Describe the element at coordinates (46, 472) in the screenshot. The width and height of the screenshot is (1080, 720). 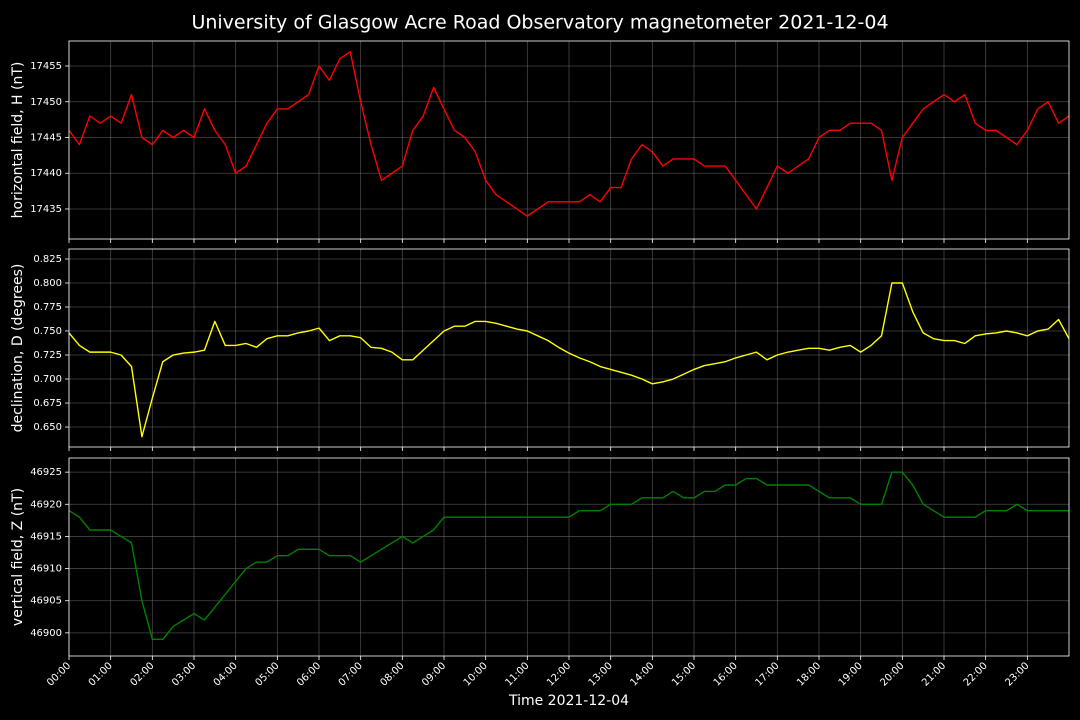
I see `y-tick-label: 46925` at that location.